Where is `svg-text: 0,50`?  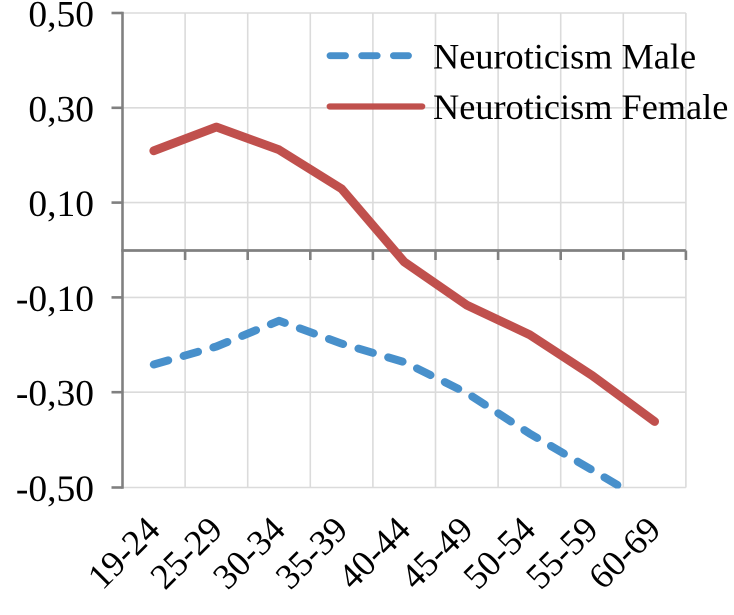
svg-text: 0,50 is located at coordinates (61, 18).